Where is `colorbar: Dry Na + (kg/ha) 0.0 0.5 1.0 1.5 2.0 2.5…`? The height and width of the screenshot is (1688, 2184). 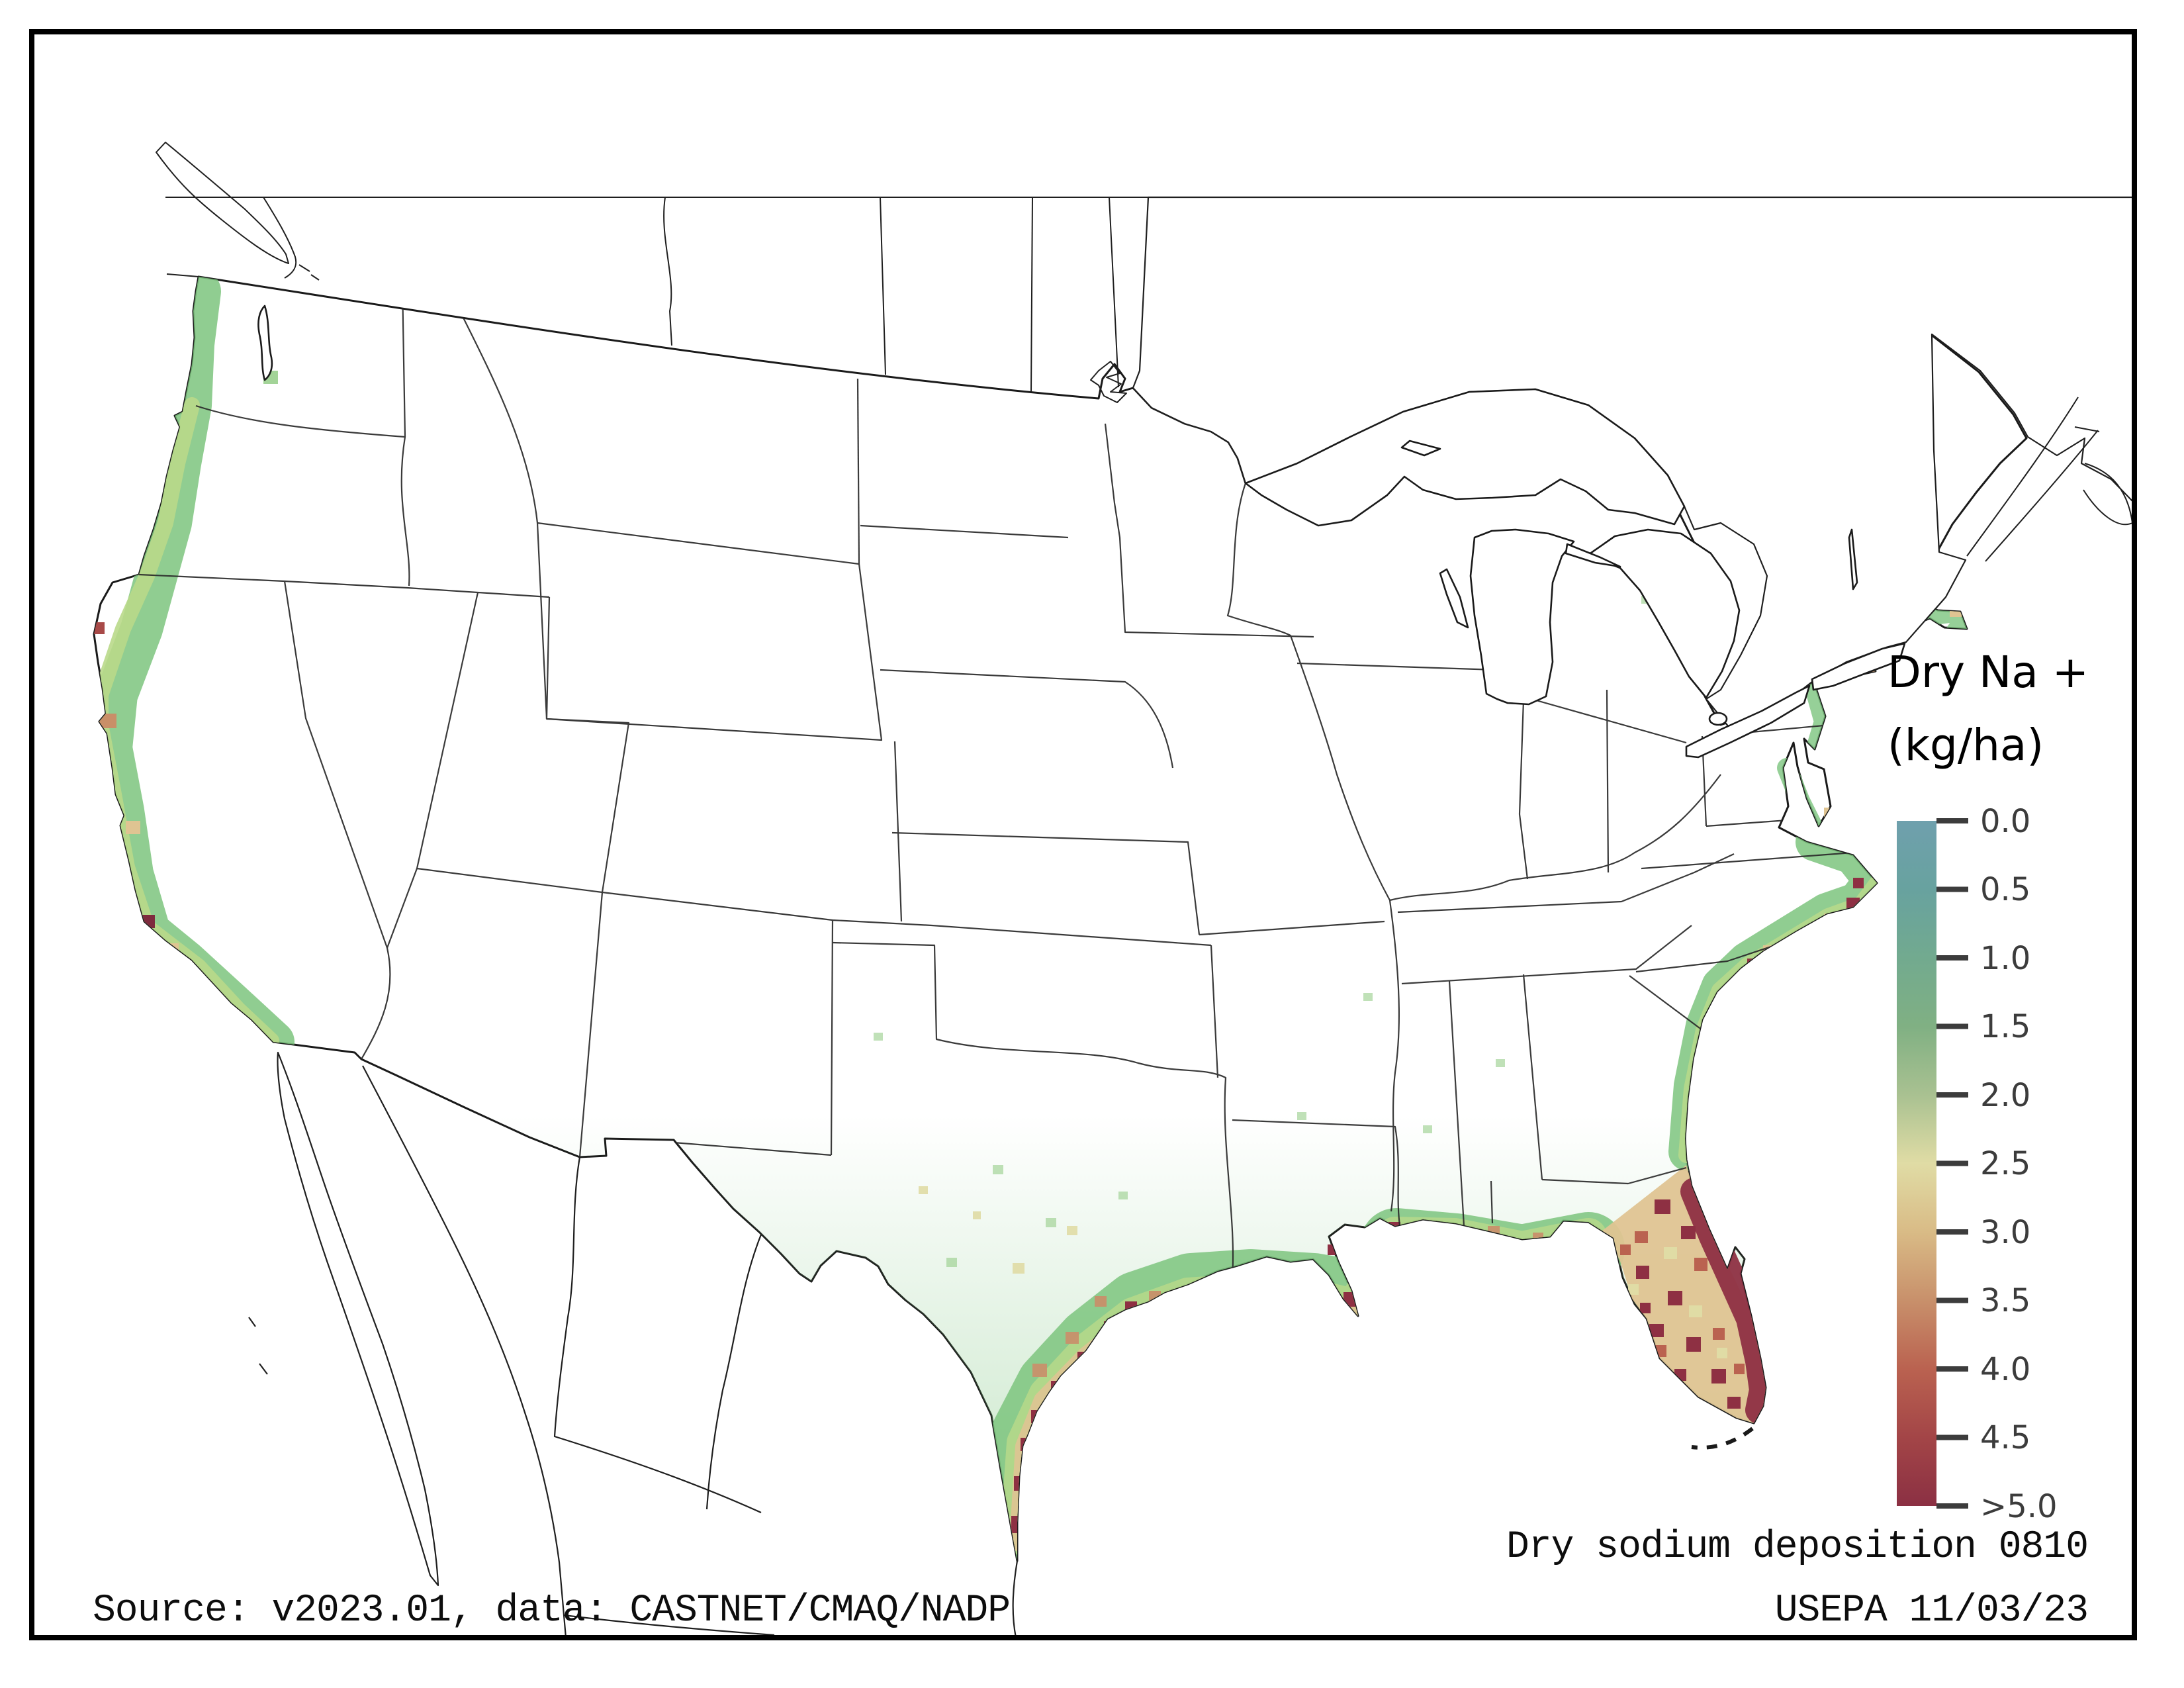 colorbar: Dry Na + (kg/ha) 0.0 0.5 1.0 1.5 2.0 2.5… is located at coordinates (1988, 1086).